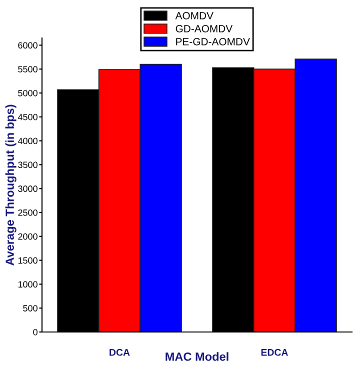 This screenshot has height=369, width=363. Describe the element at coordinates (213, 42) in the screenshot. I see `legend-label: PE-GD-AOMDV` at that location.